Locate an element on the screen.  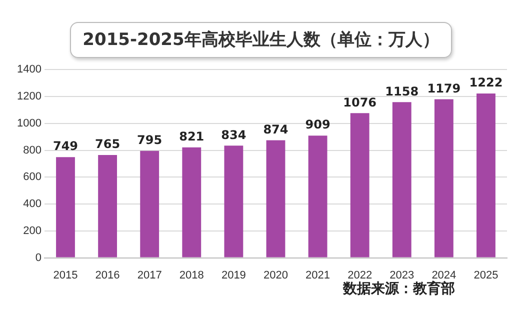
x-tick-label: 2025 is located at coordinates (486, 275).